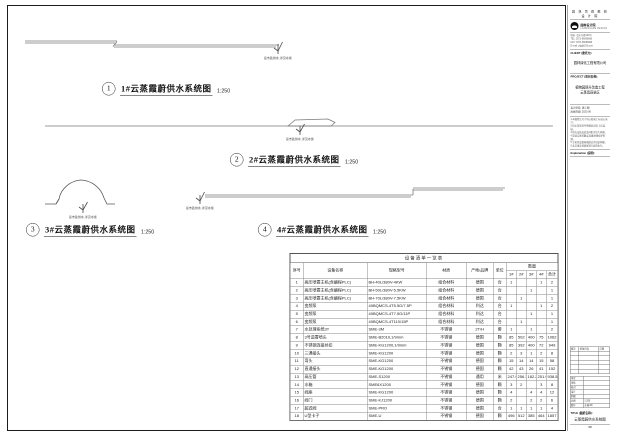 This screenshot has width=618, height=437. What do you see at coordinates (322, 229) in the screenshot?
I see `diagram-4-label: 4 4#云蒸霞蔚供水系统图 1:250` at bounding box center [322, 229].